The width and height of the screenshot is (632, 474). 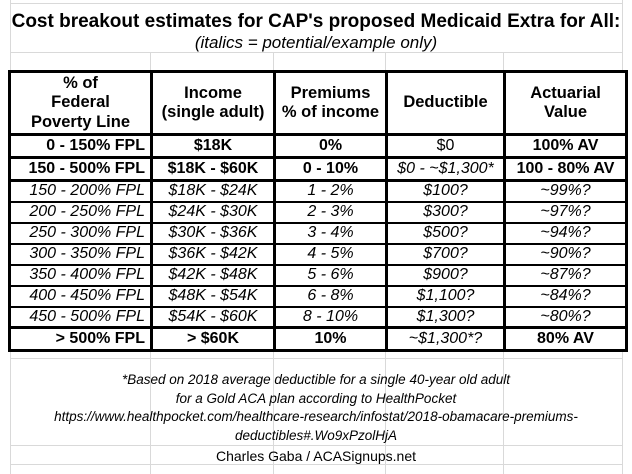 What do you see at coordinates (330, 103) in the screenshot?
I see `col-header-premiums: Premiums % of income` at bounding box center [330, 103].